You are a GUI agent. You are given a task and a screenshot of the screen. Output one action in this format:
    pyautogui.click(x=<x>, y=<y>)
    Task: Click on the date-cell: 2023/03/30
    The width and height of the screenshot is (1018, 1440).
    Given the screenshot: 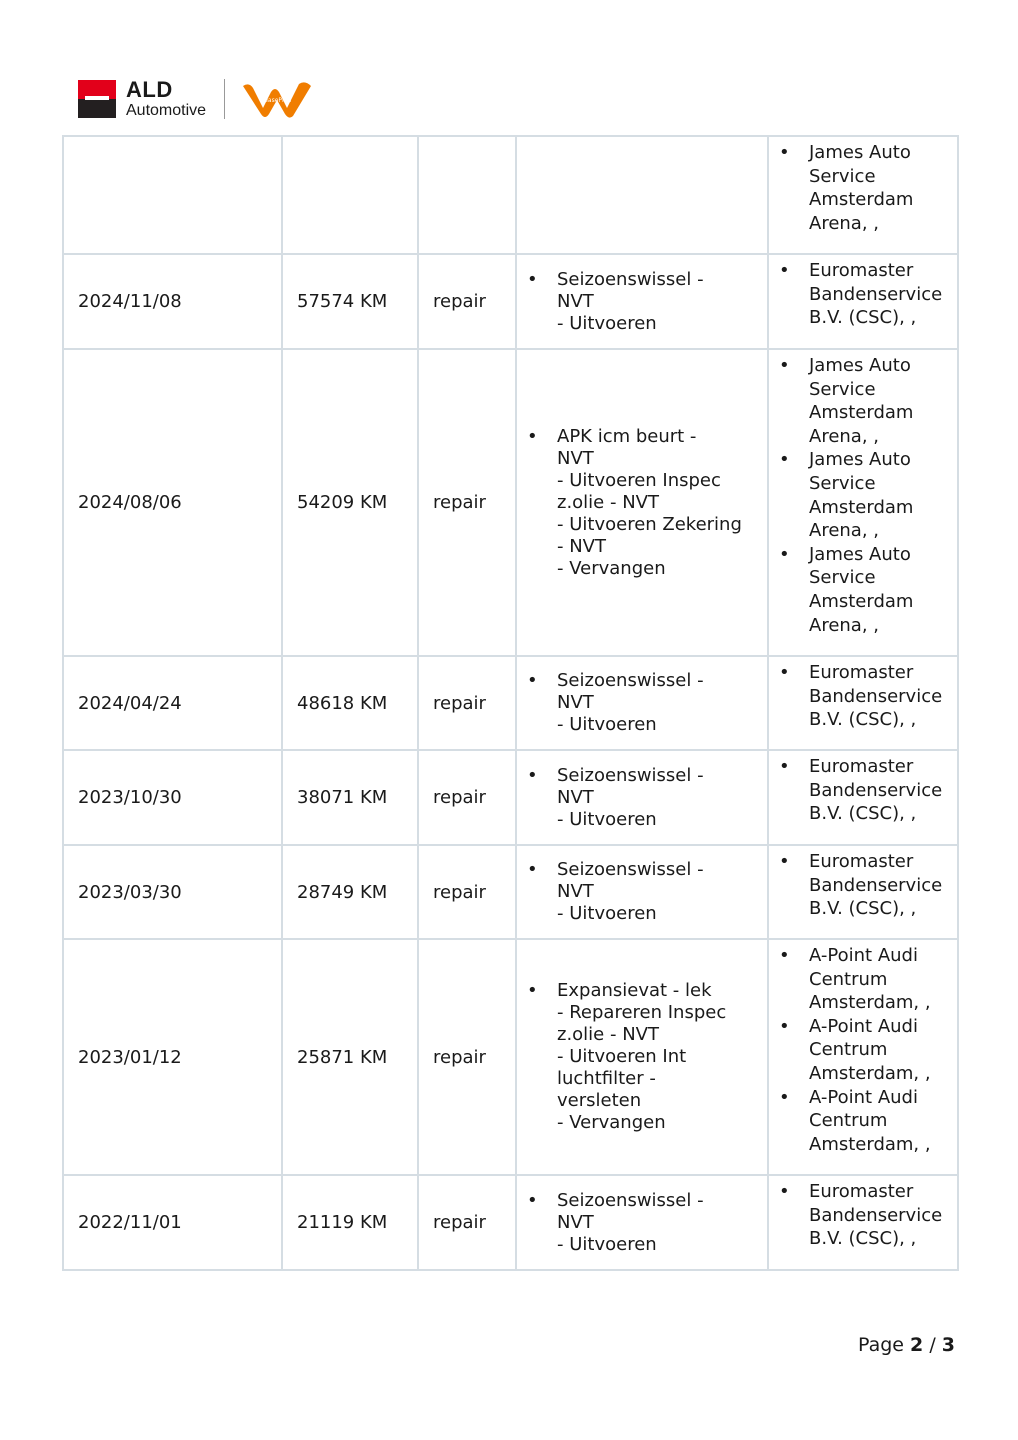 What is the action you would take?
    pyautogui.click(x=172, y=892)
    